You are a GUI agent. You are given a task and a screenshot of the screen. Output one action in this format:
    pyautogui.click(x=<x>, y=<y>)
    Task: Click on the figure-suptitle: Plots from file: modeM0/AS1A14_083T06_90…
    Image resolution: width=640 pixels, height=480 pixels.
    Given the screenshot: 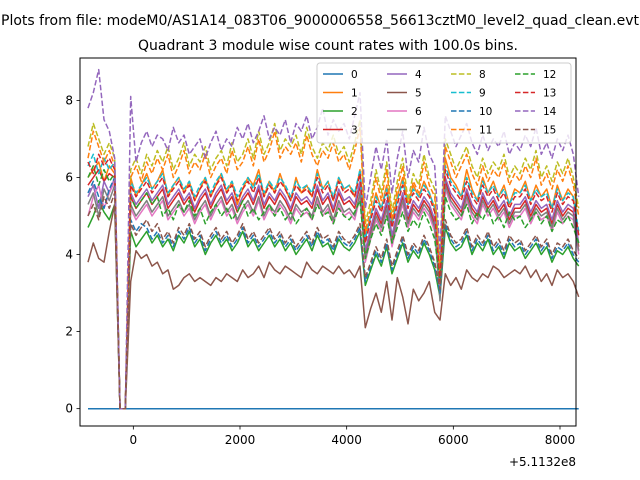 What is the action you would take?
    pyautogui.click(x=320, y=21)
    